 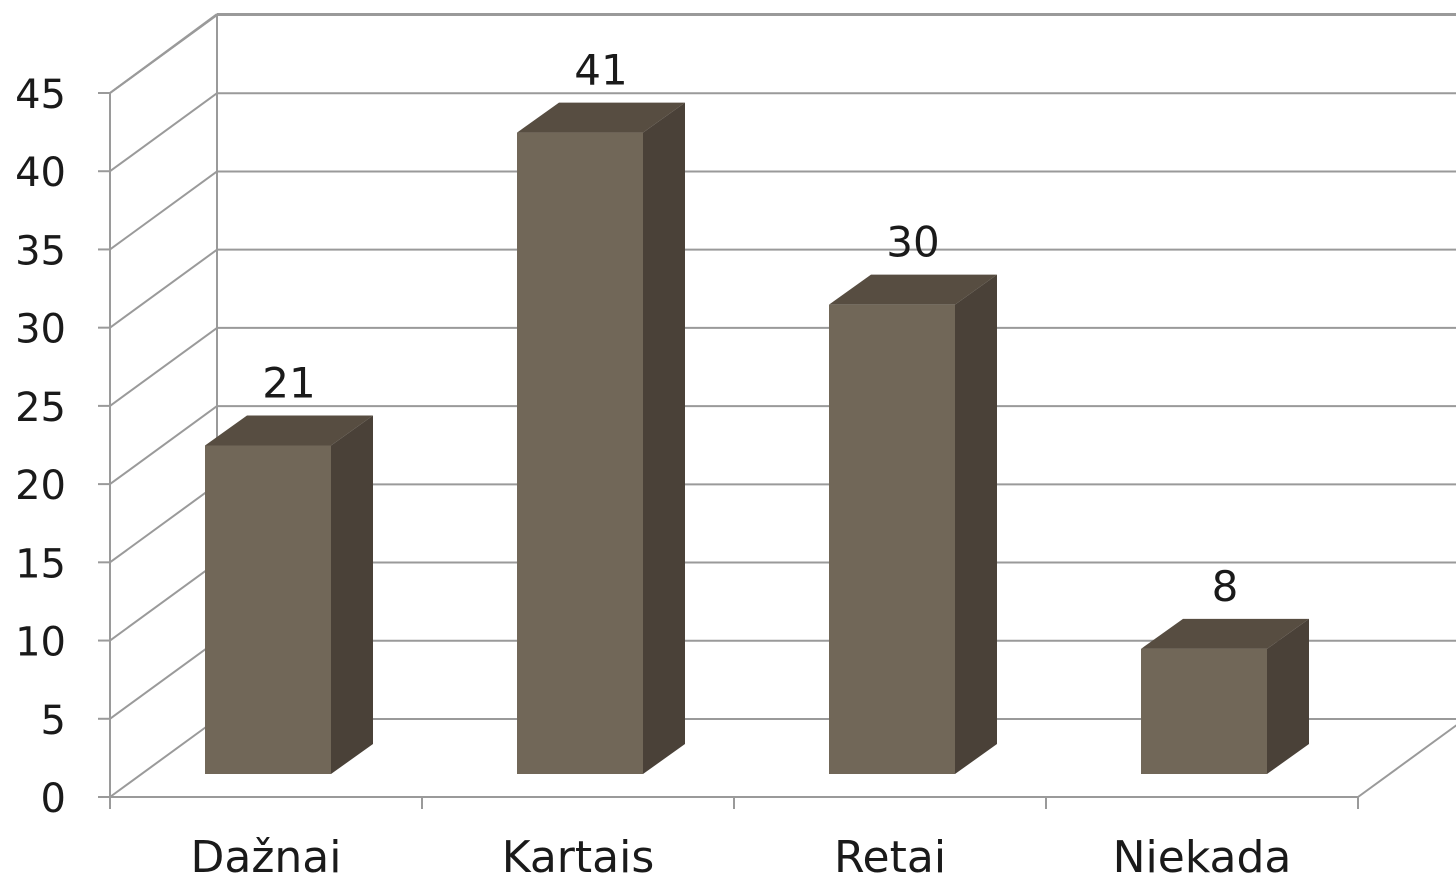 What do you see at coordinates (1225, 586) in the screenshot?
I see `data-label: 8` at bounding box center [1225, 586].